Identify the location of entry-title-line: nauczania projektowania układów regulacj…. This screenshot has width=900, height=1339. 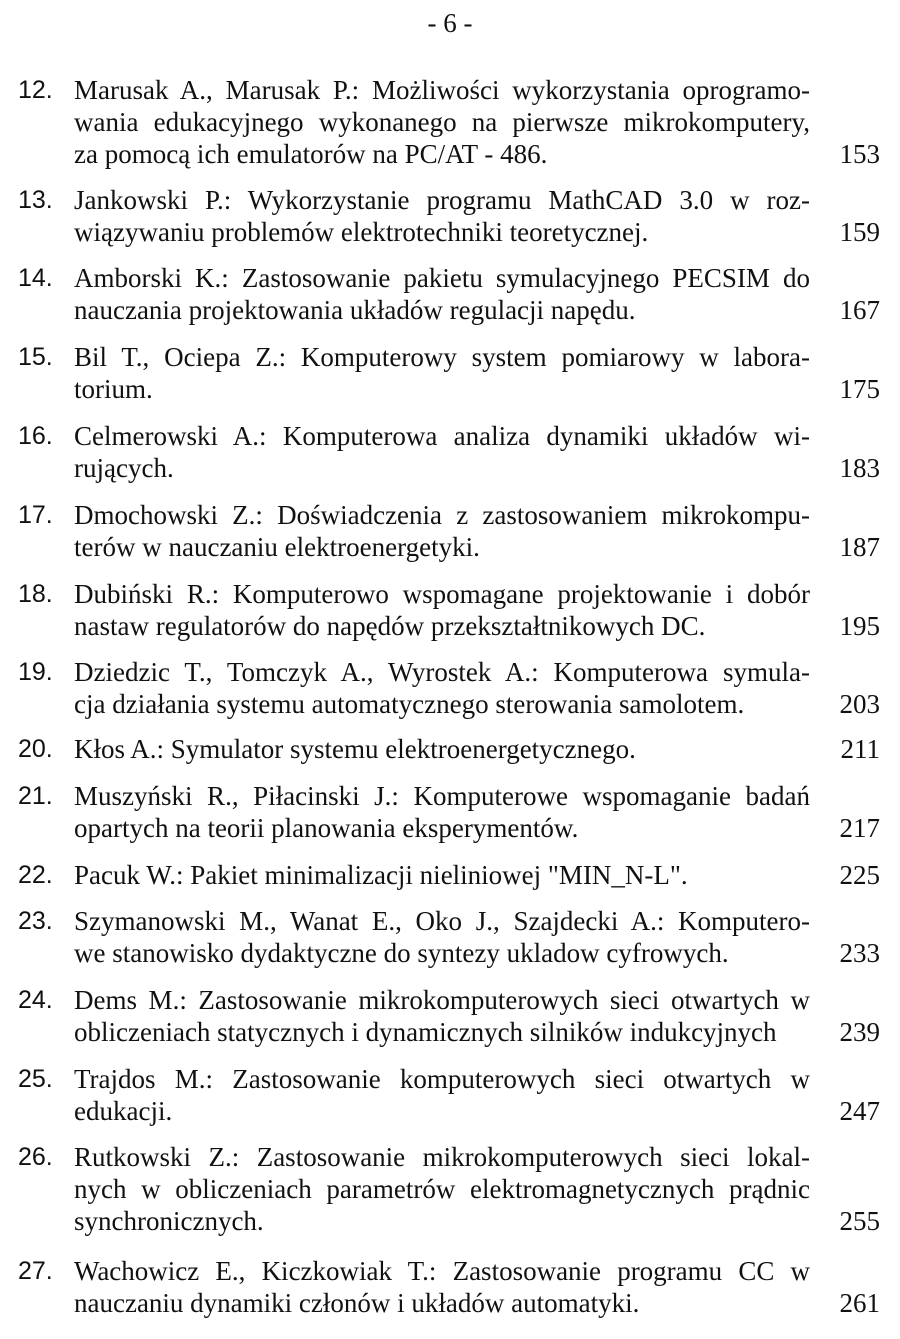
(355, 310).